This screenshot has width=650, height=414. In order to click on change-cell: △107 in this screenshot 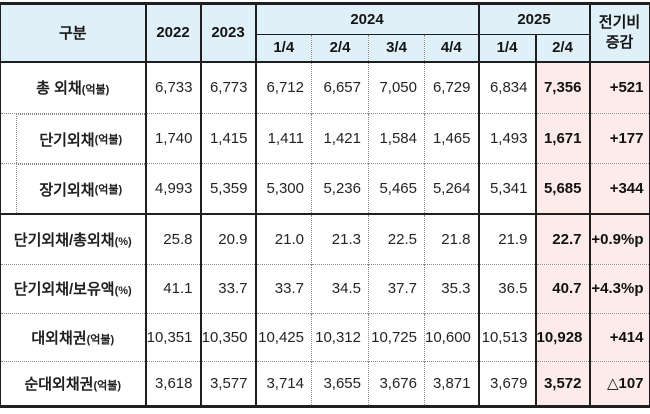, I will do `click(619, 383)`.